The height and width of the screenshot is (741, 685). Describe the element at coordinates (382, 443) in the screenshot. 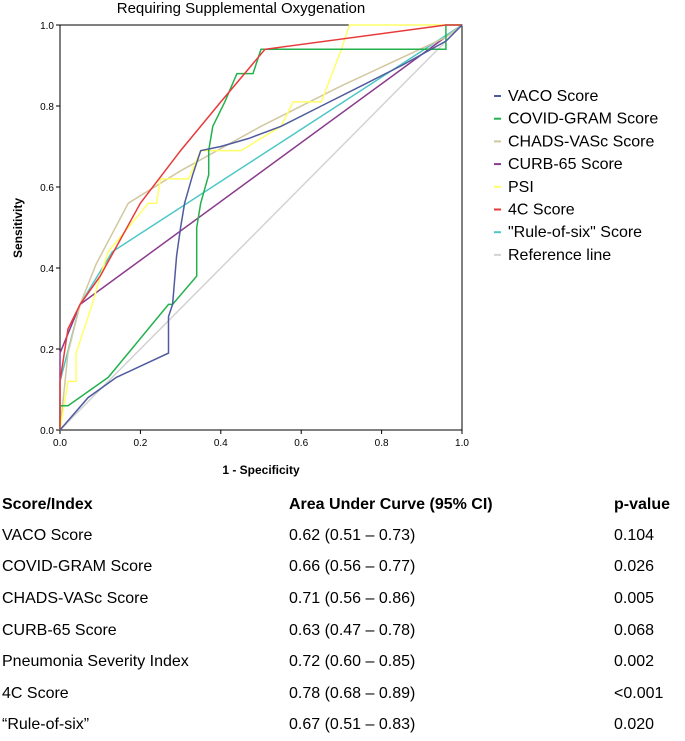

I see `x-tick-label: 0.8` at that location.